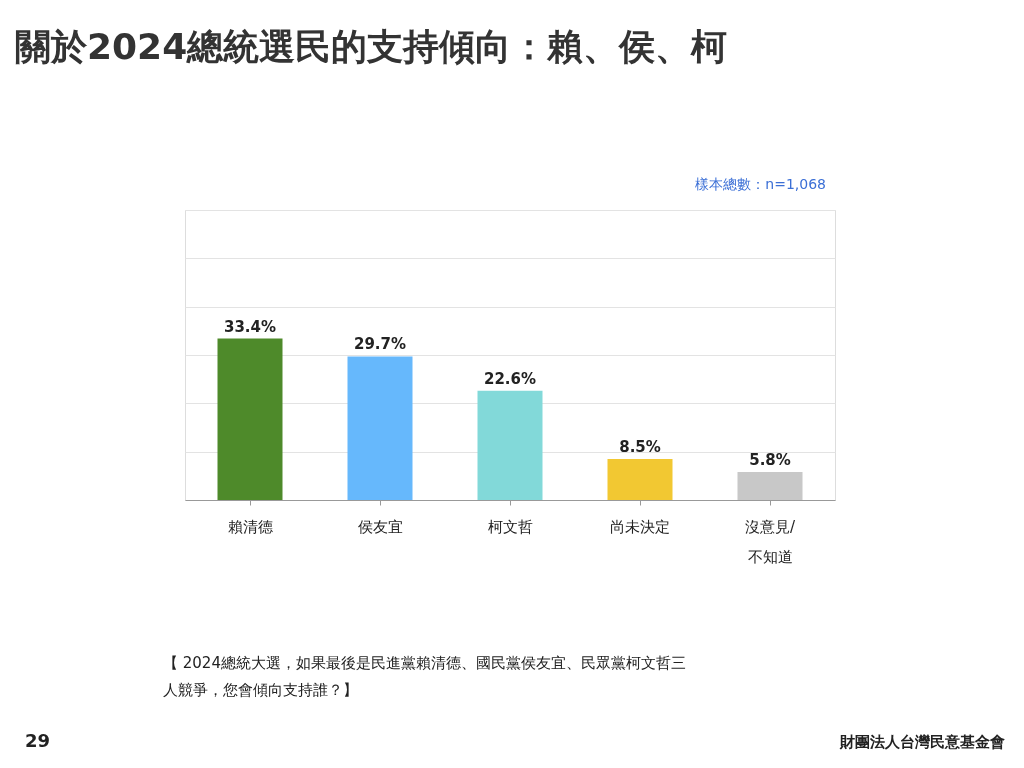 This screenshot has width=1024, height=768. I want to click on x-tick-label: 尚未決定, so click(640, 526).